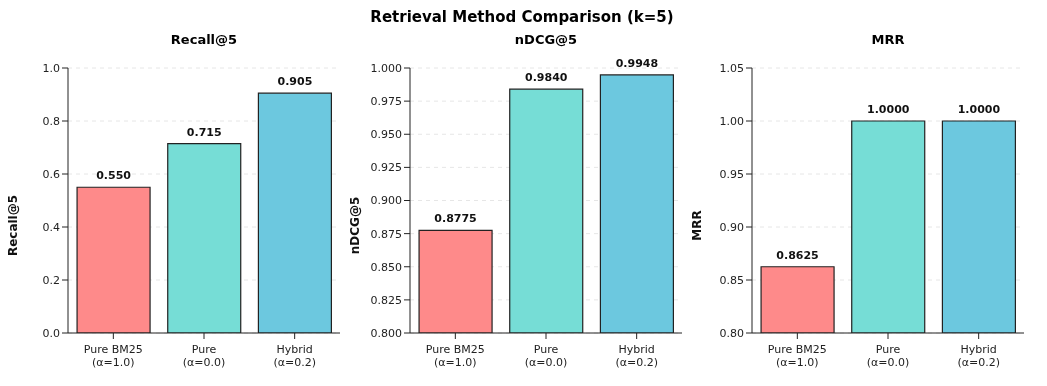 Image resolution: width=1047 pixels, height=386 pixels. What do you see at coordinates (386, 333) in the screenshot?
I see `y-tick-label: 0.800` at bounding box center [386, 333].